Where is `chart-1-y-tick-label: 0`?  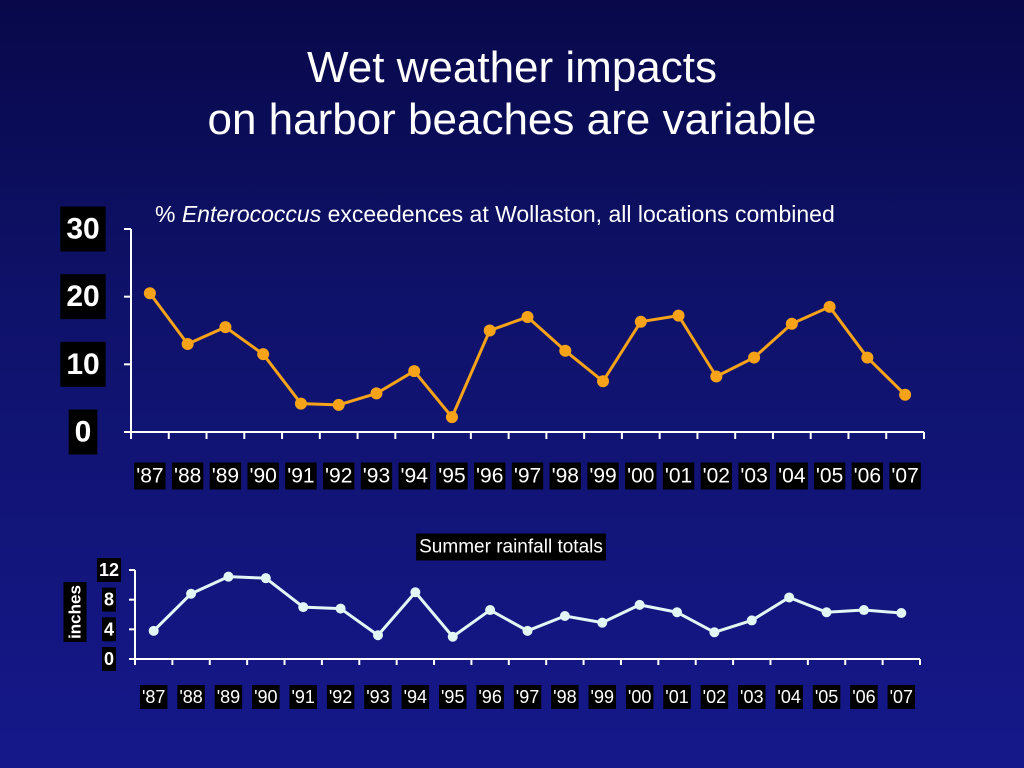 chart-1-y-tick-label: 0 is located at coordinates (83, 432).